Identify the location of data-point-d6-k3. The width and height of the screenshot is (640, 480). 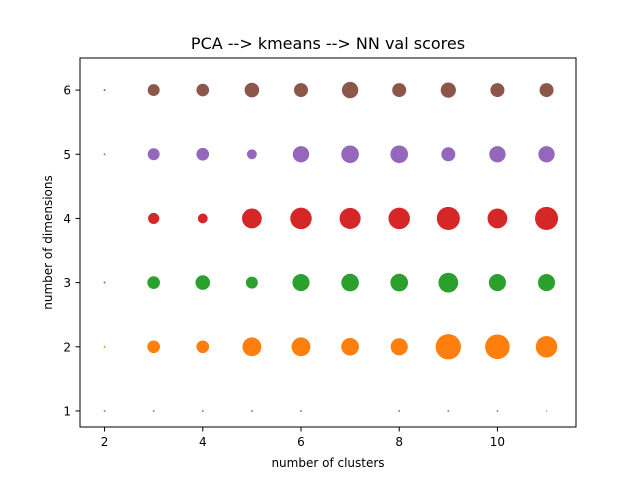
(153, 90).